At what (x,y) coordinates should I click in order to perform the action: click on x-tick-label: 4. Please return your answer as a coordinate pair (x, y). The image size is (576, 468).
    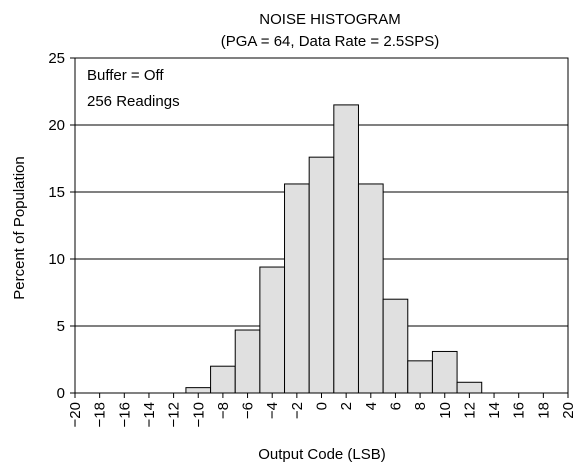
    Looking at the image, I should click on (371, 406).